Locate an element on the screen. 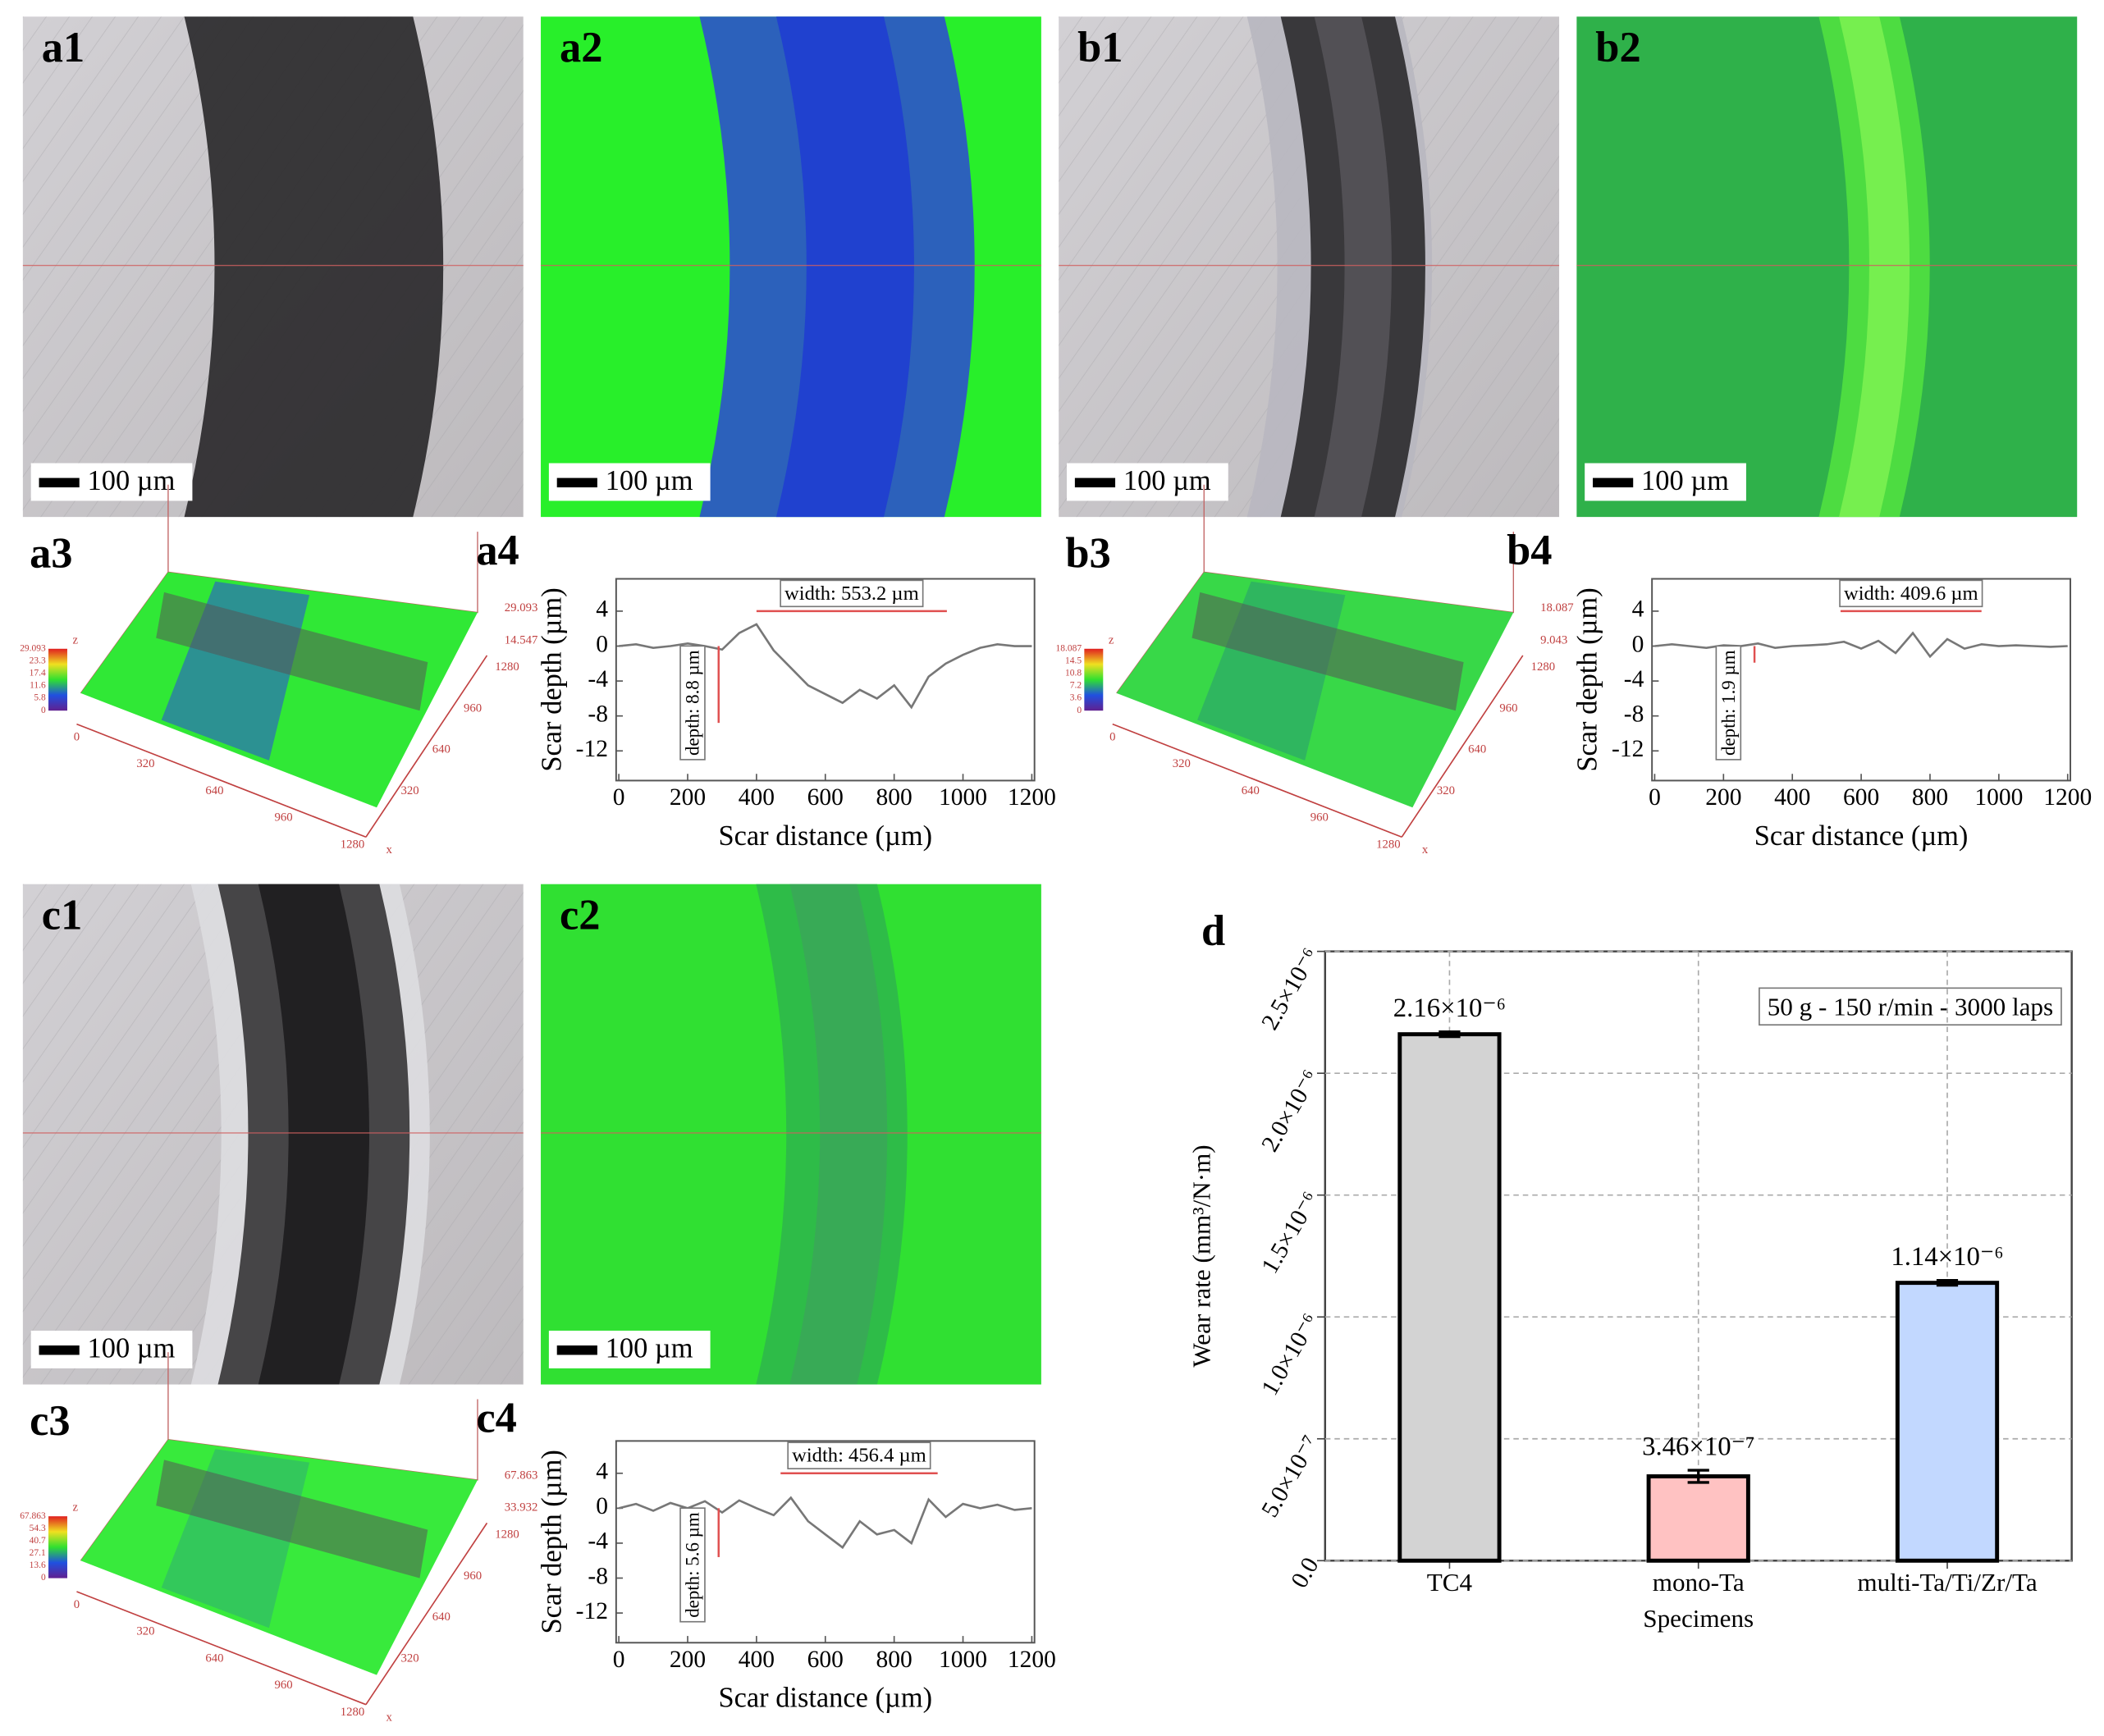 This screenshot has height=1736, width=2104. colorbar-label: 3.6 is located at coordinates (1076, 698).